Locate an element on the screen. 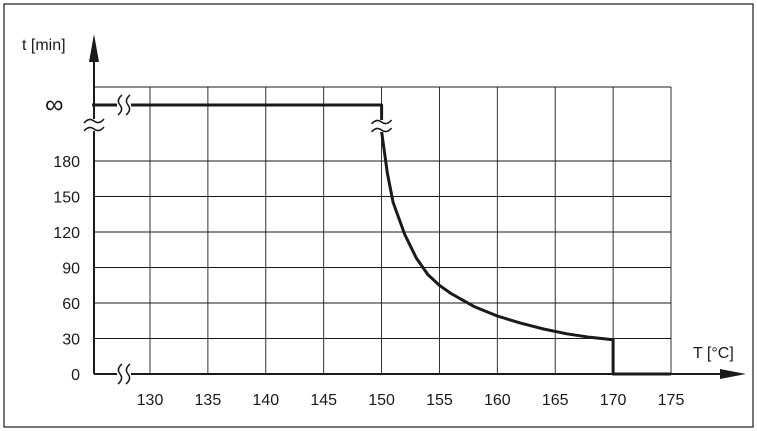 The height and width of the screenshot is (431, 757). x-axis-arrow is located at coordinates (733, 374).